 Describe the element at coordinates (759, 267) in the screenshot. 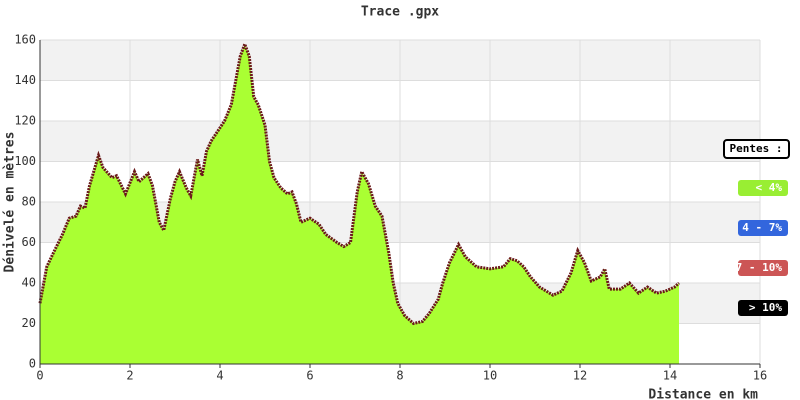

I see `legend-label: 7 - 10%` at that location.